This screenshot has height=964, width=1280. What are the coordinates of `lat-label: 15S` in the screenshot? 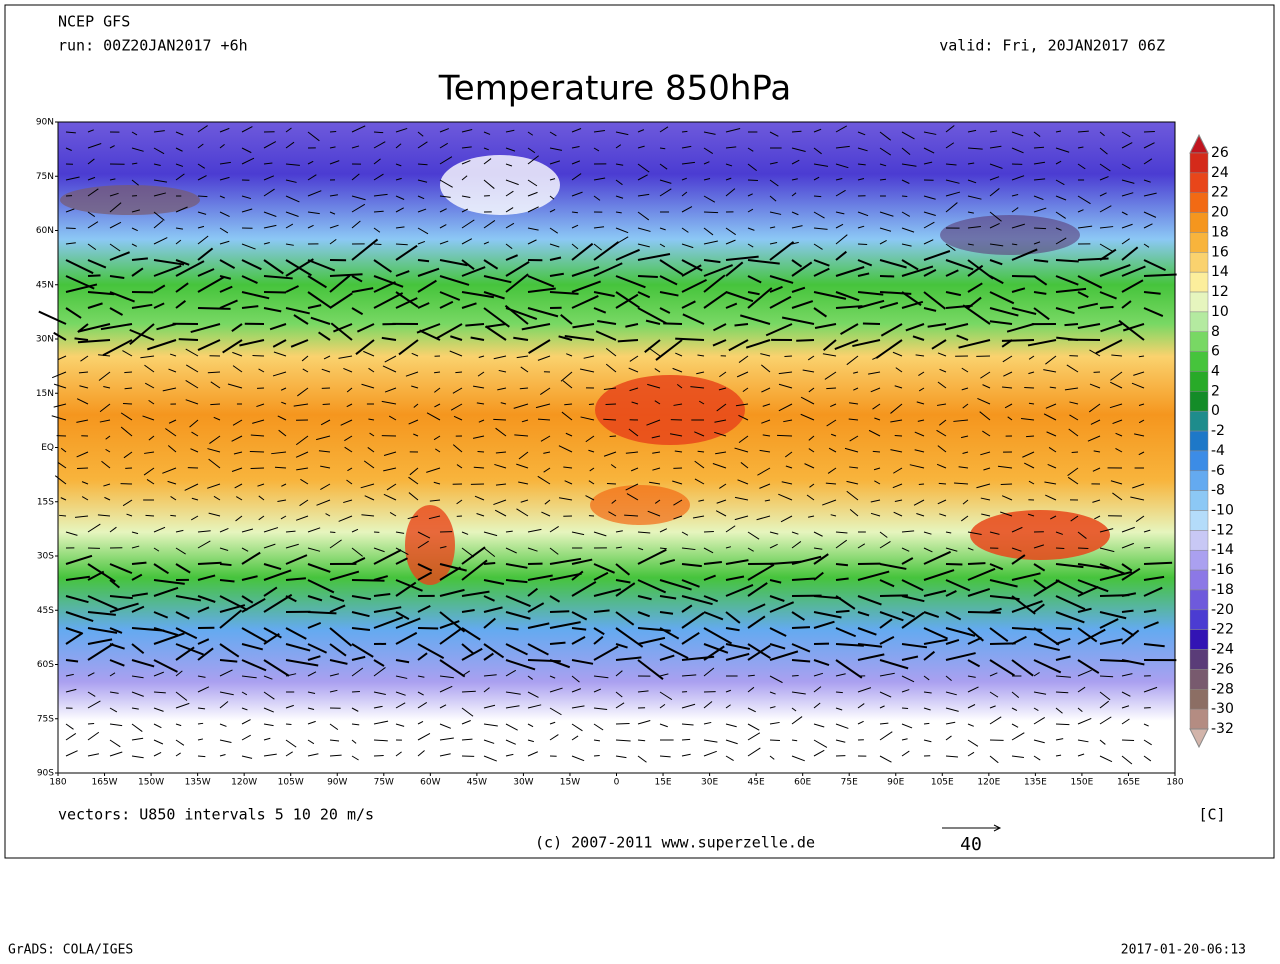 It's located at (45, 502).